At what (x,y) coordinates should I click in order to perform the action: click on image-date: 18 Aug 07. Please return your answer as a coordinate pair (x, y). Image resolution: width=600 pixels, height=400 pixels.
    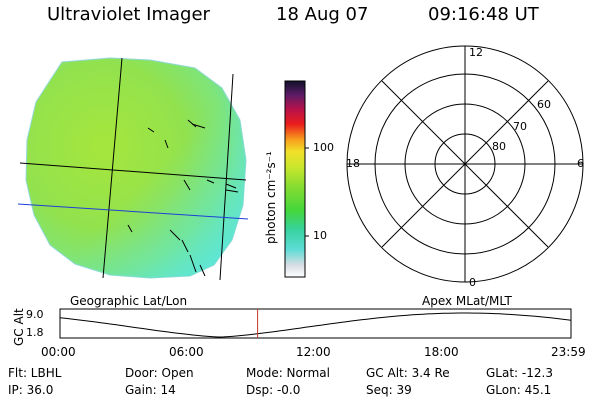
    Looking at the image, I should click on (322, 14).